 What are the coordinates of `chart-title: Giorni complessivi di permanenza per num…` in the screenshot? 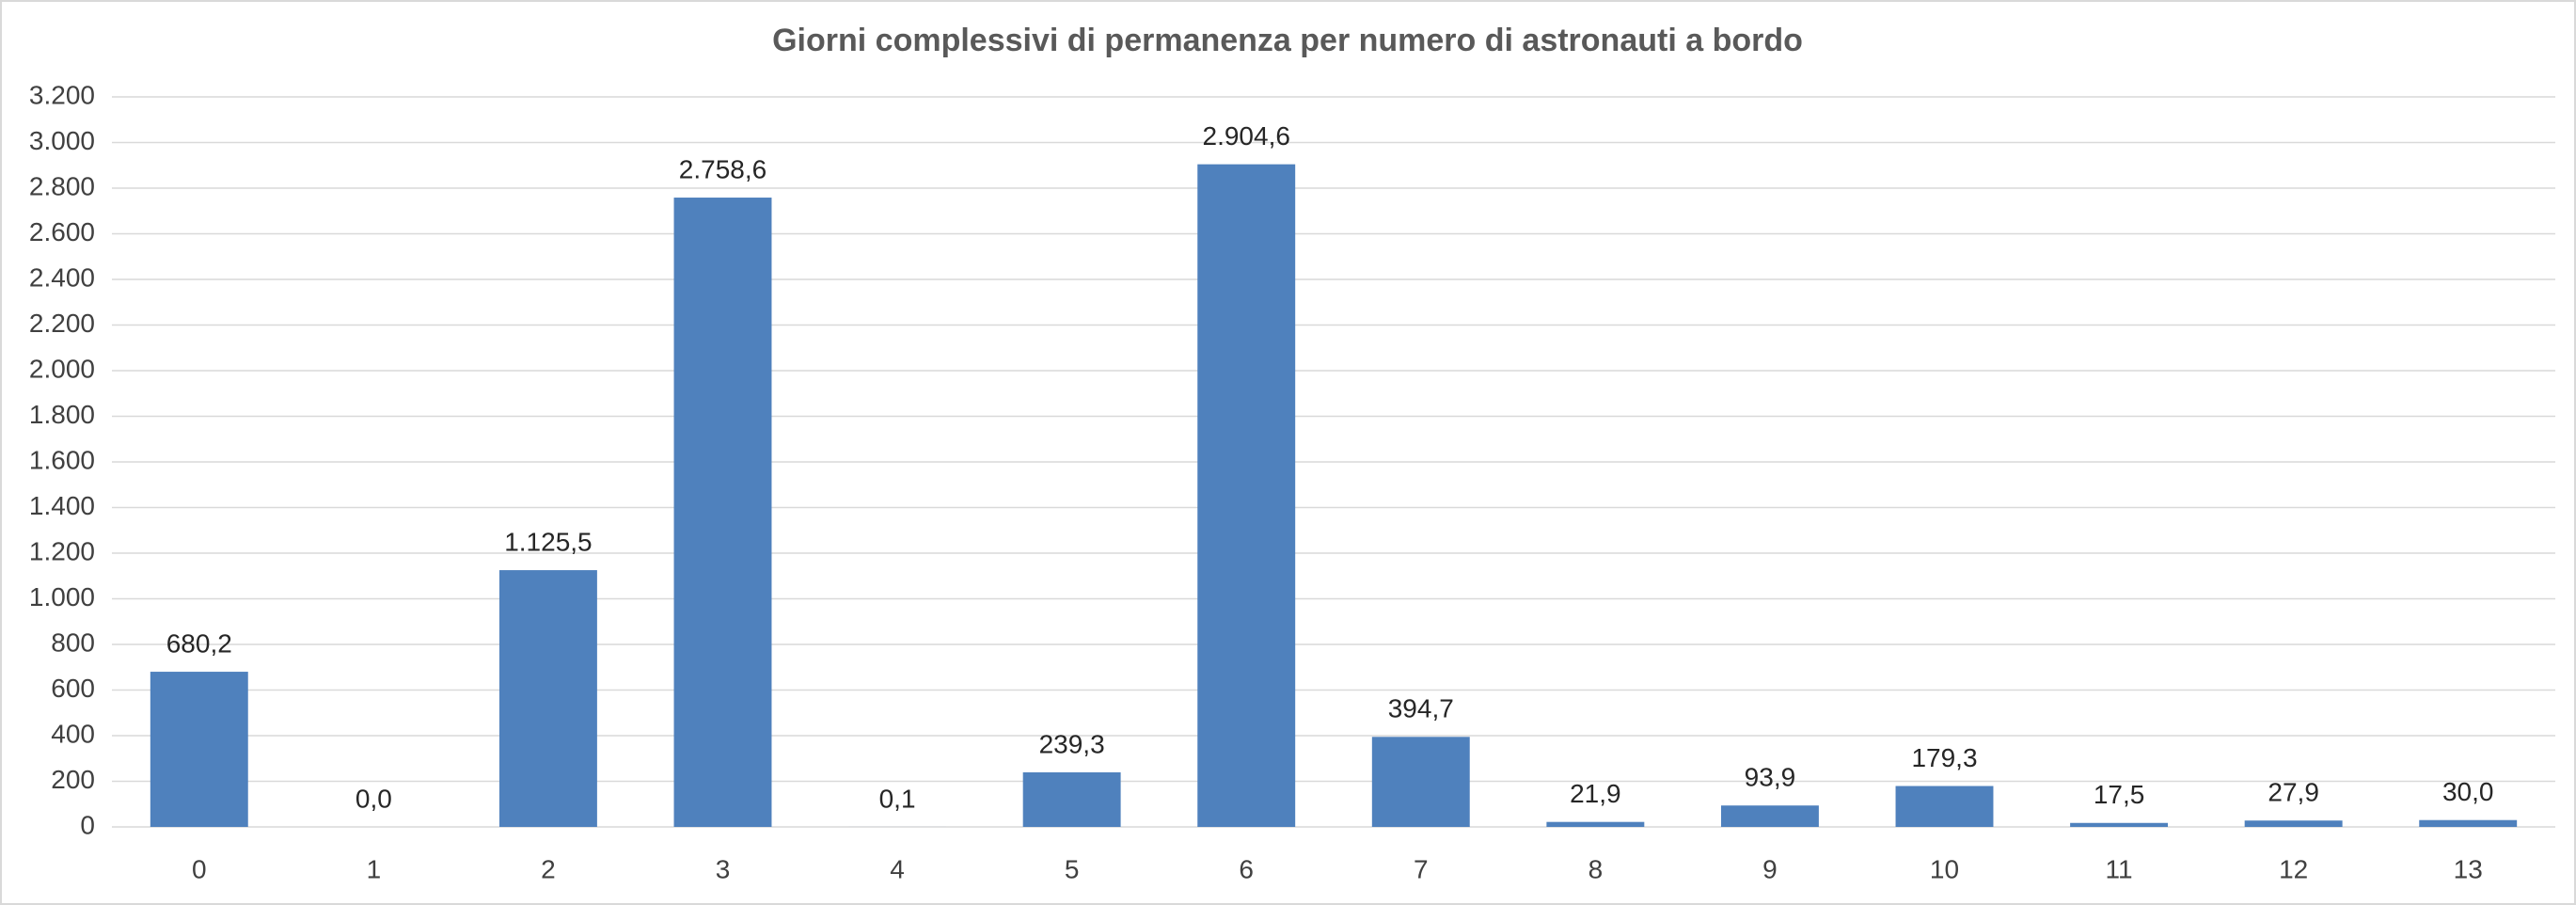 It's located at (1287, 40).